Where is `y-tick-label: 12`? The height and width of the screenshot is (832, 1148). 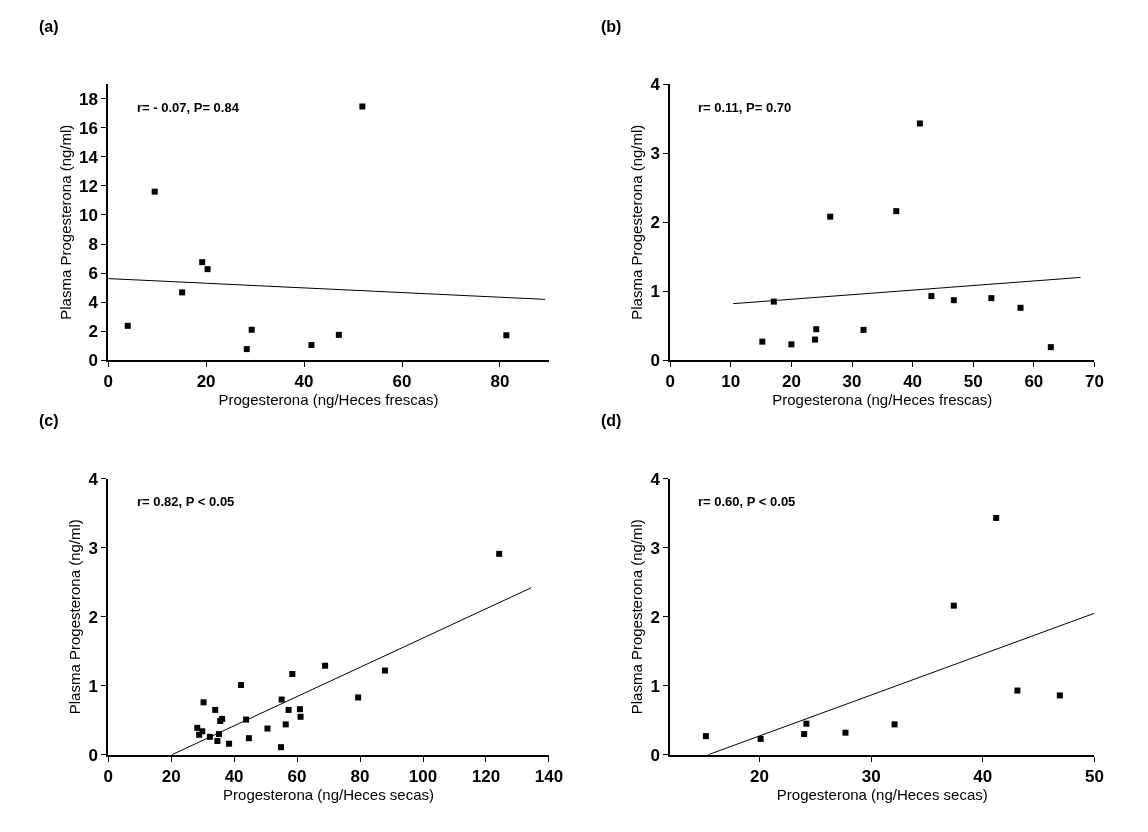 y-tick-label: 12 is located at coordinates (89, 186).